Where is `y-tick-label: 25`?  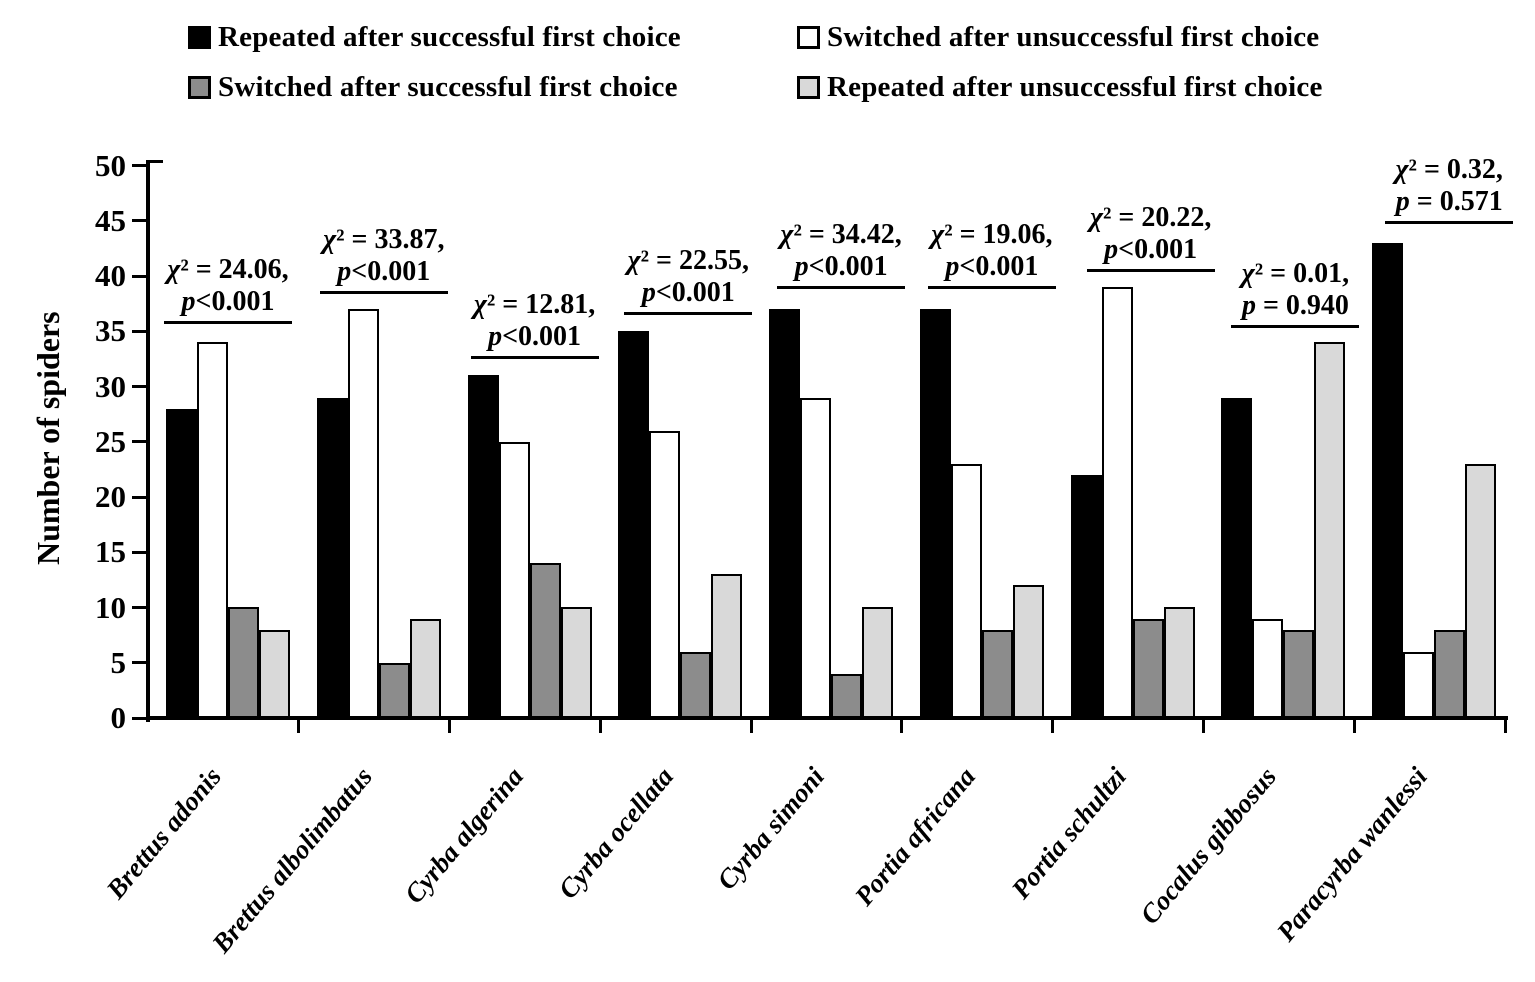 y-tick-label: 25 is located at coordinates (110, 441).